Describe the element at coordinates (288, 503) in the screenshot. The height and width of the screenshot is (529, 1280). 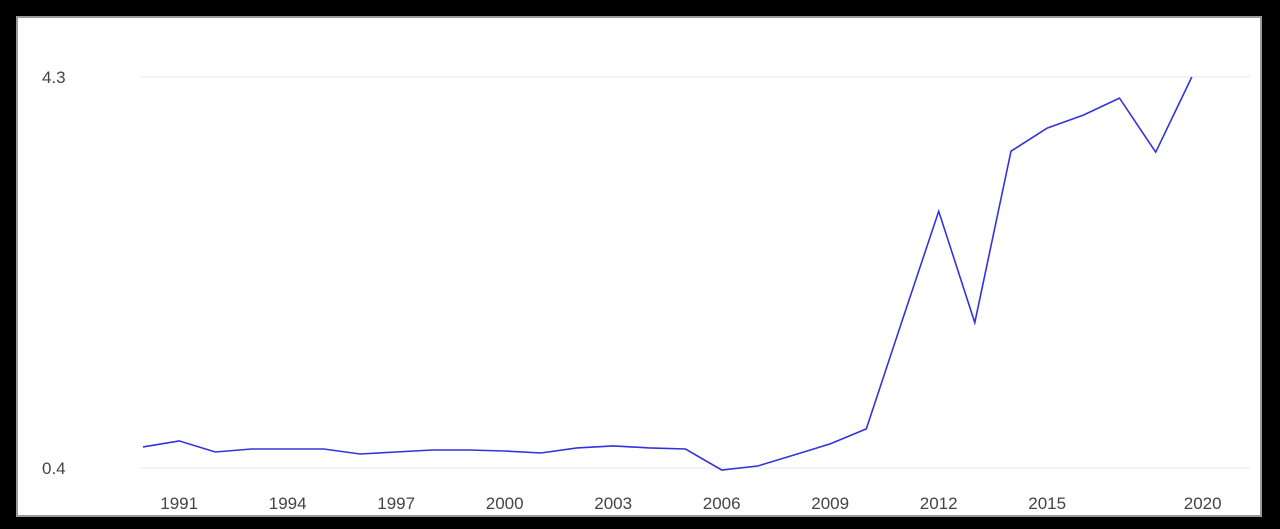
I see `x-tick-label-1: 1994` at that location.